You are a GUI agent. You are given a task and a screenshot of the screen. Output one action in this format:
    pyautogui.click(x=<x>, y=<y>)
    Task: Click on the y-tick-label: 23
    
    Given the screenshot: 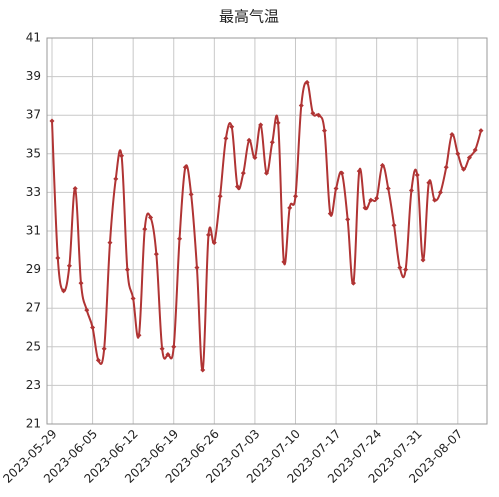 What is the action you would take?
    pyautogui.click(x=33, y=385)
    